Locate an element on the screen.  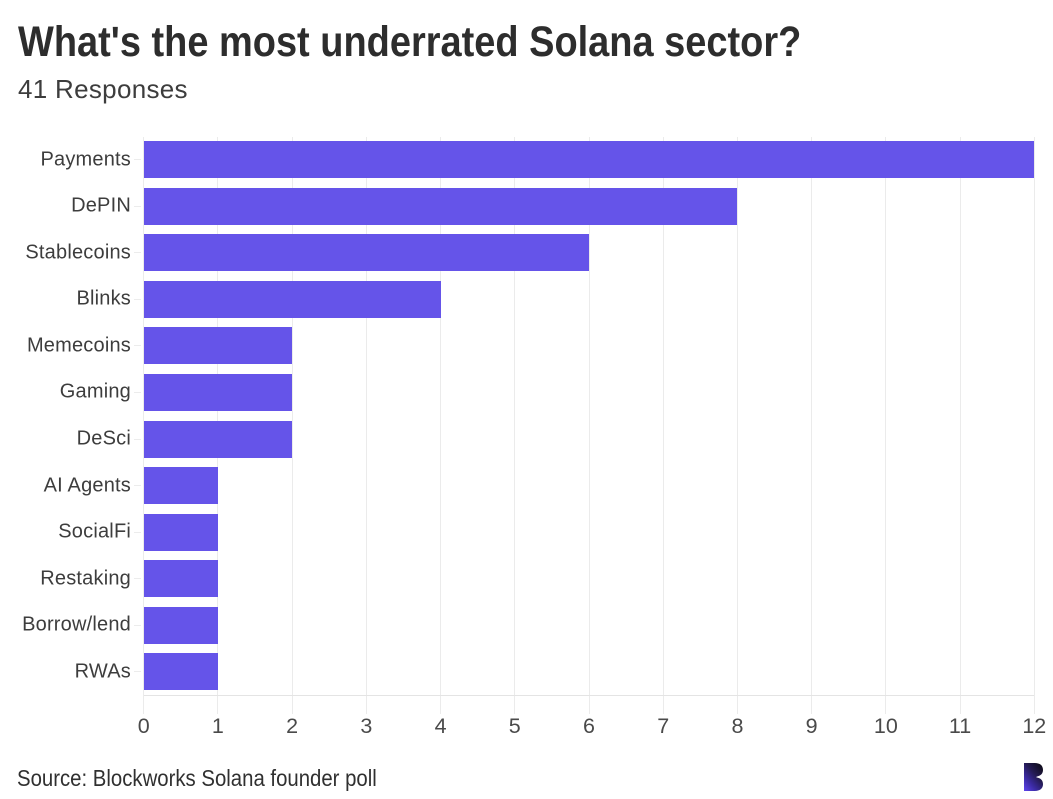
chart-subtitle: 41 Responses is located at coordinates (103, 89).